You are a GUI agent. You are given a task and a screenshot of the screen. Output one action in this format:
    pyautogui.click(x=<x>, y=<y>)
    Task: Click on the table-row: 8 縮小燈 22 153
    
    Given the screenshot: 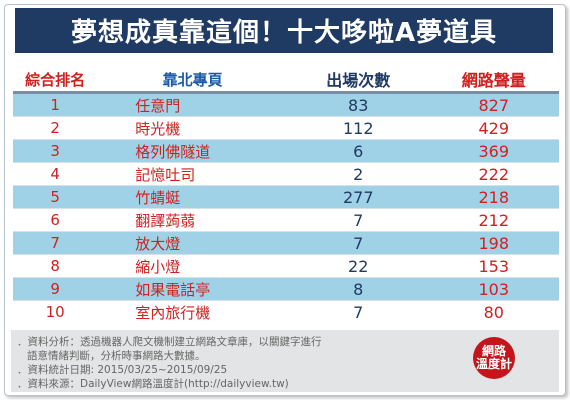 What is the action you would take?
    pyautogui.click(x=286, y=266)
    